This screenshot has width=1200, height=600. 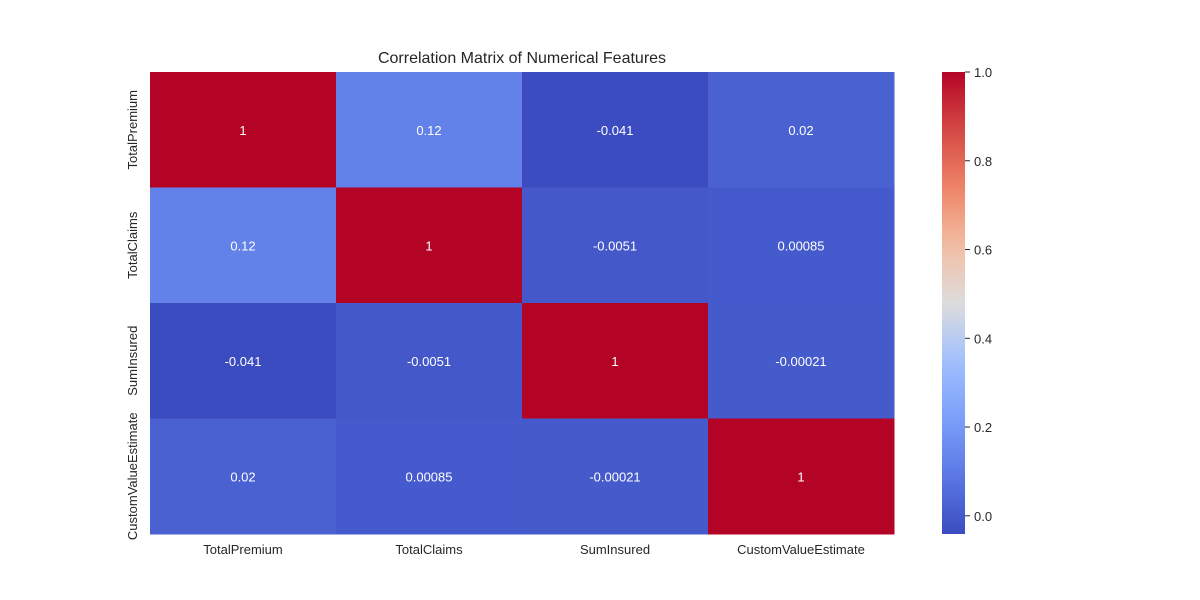 What do you see at coordinates (132, 476) in the screenshot?
I see `y-tick-label-3: CustomValueEstimate` at bounding box center [132, 476].